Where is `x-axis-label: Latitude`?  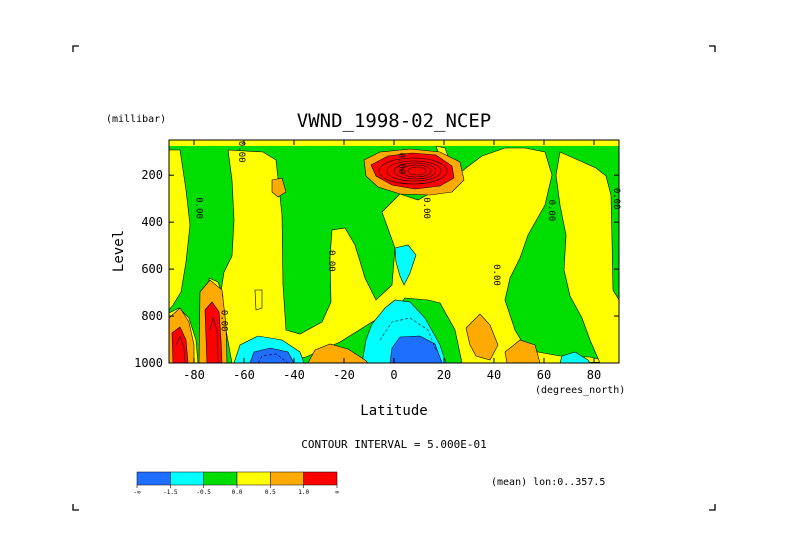 x-axis-label: Latitude is located at coordinates (393, 411).